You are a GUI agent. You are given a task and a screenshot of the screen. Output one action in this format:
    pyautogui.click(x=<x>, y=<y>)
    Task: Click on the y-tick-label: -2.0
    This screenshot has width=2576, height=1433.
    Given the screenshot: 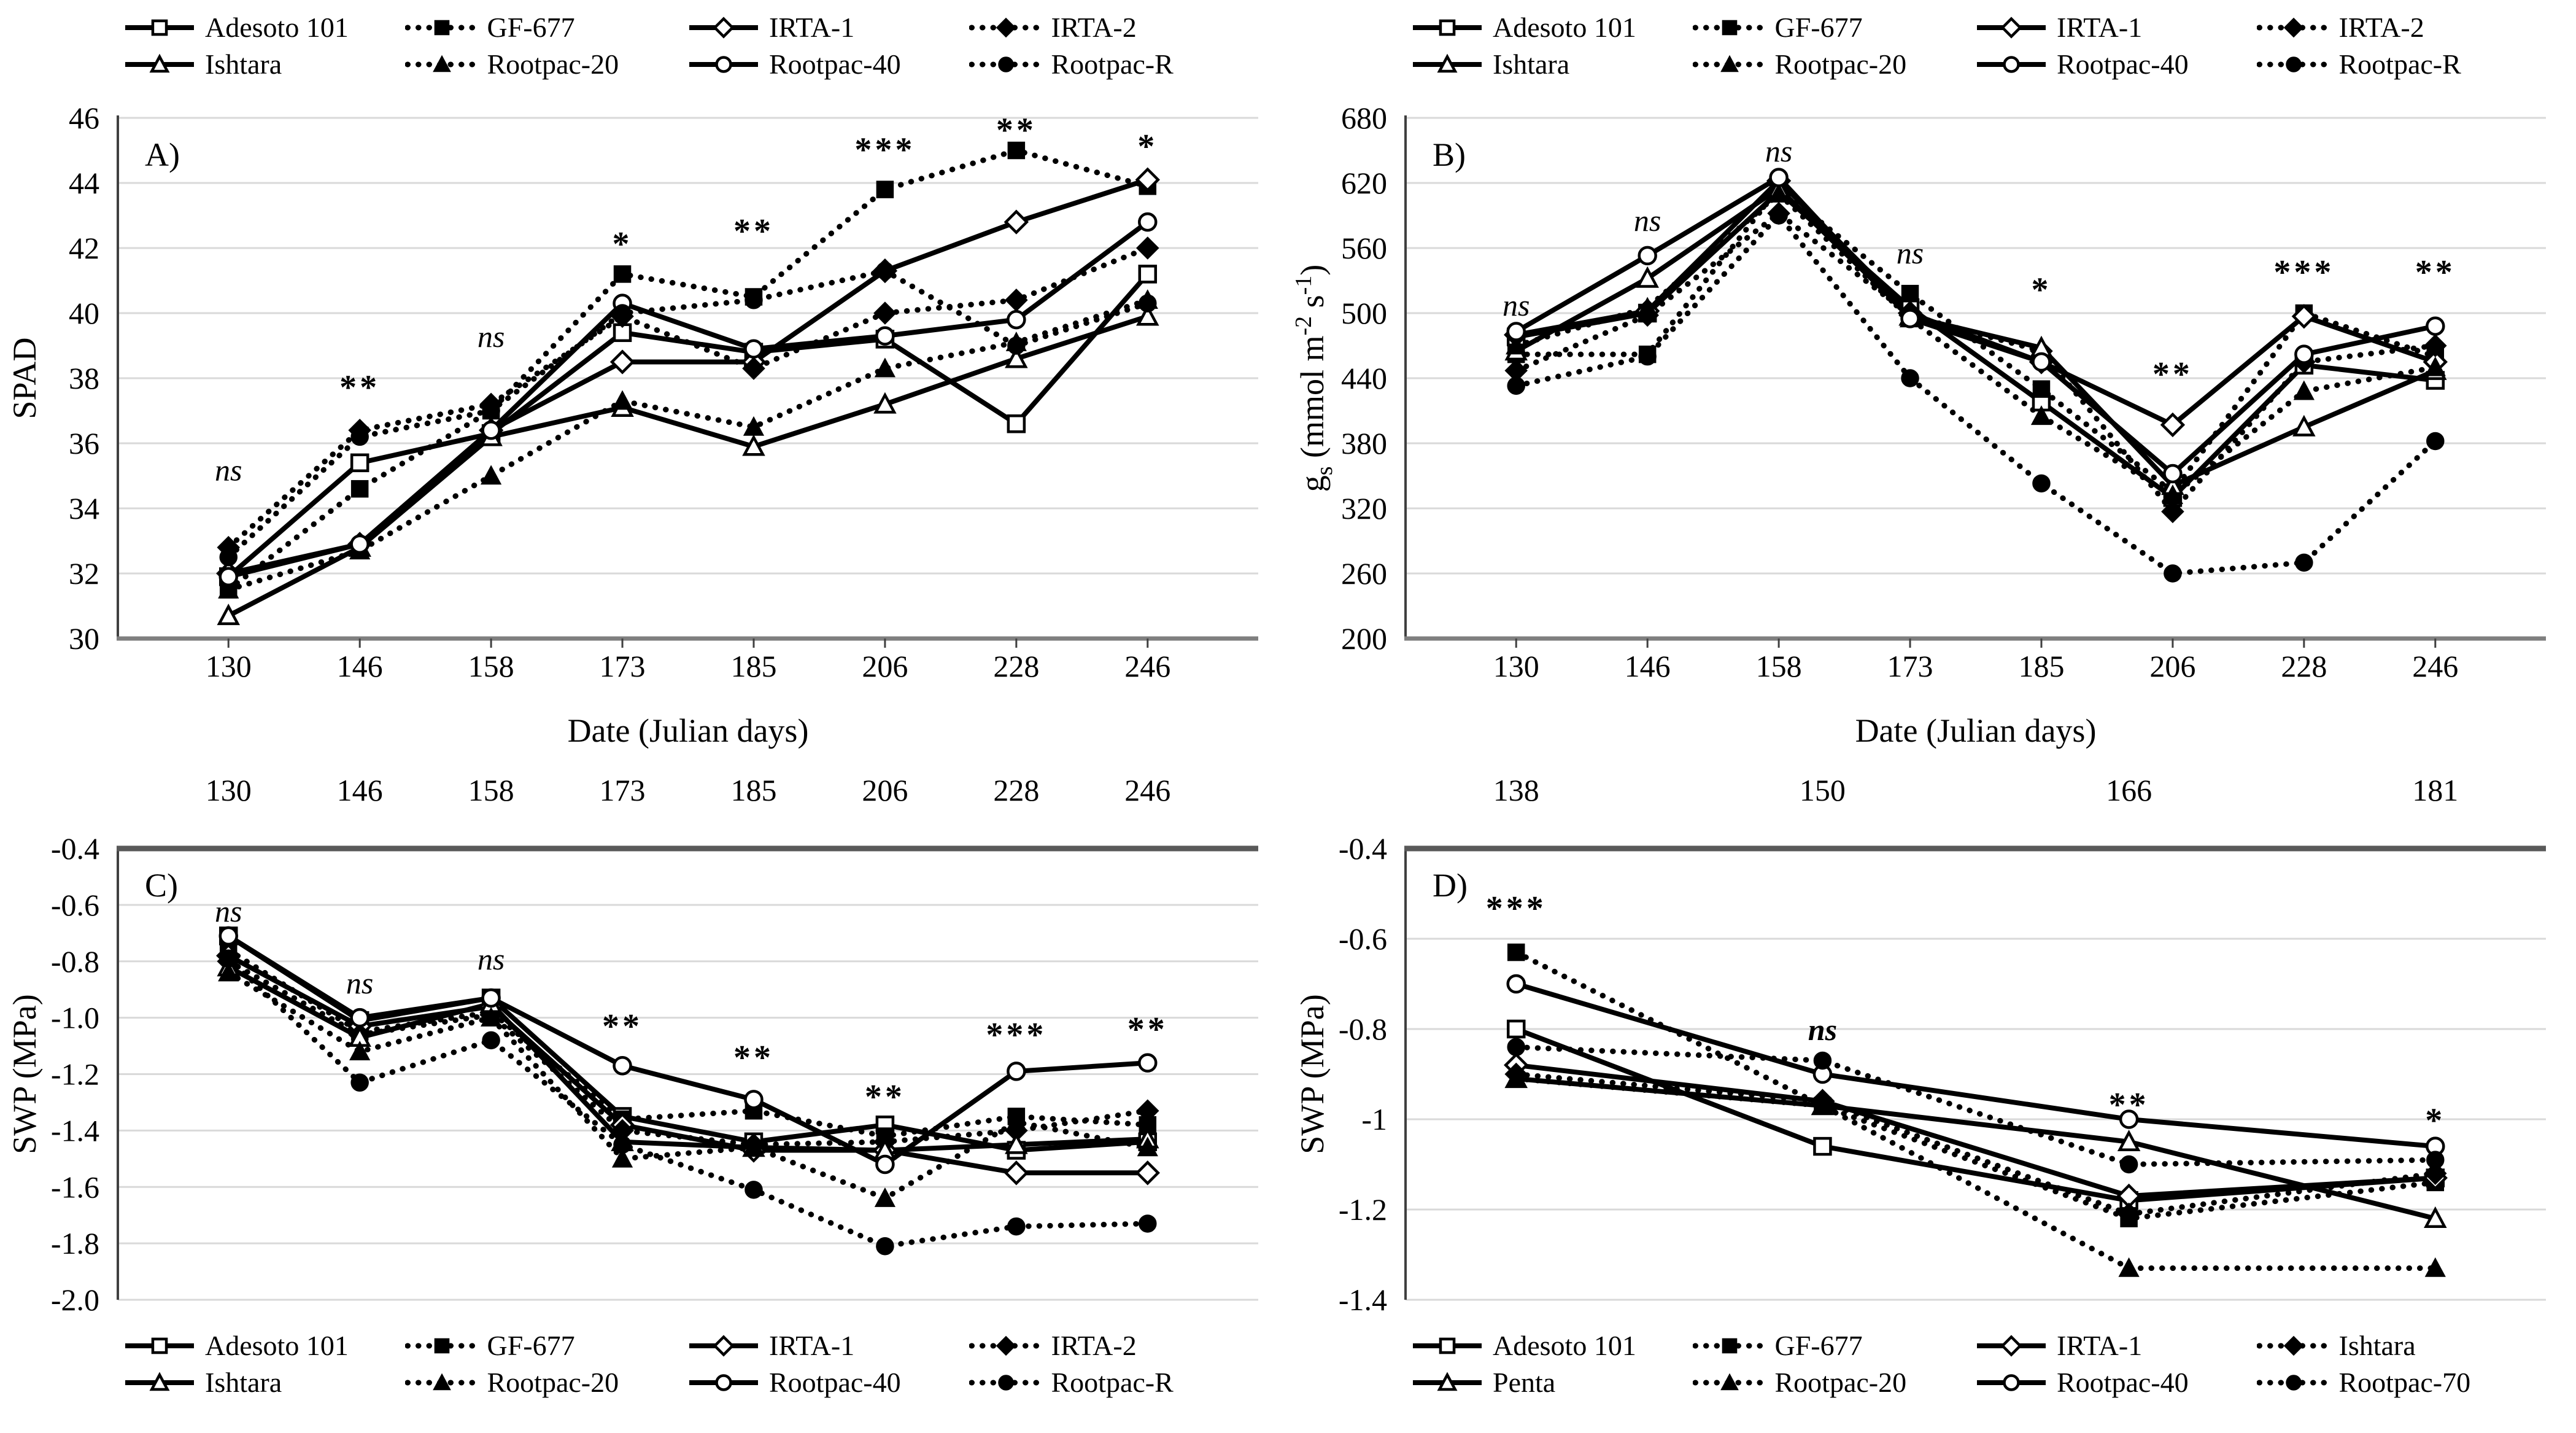 What is the action you would take?
    pyautogui.click(x=75, y=1300)
    